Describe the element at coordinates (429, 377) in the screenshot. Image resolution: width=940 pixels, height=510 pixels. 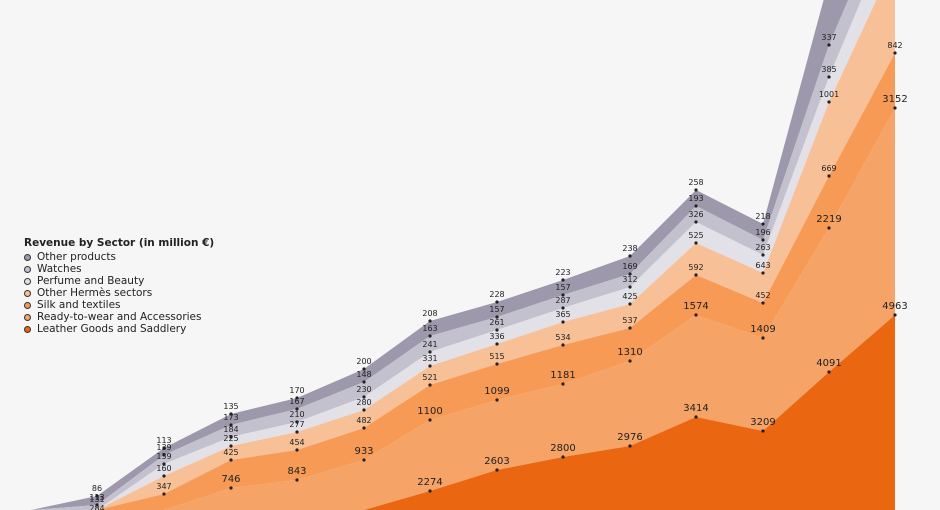
I see `data-label: 521` at that location.